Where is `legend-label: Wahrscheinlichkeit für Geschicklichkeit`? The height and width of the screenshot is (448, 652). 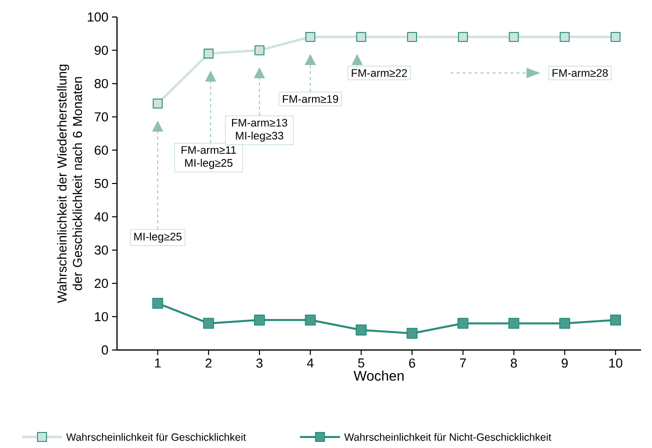
legend-label: Wahrscheinlichkeit für Geschicklichkeit is located at coordinates (156, 437).